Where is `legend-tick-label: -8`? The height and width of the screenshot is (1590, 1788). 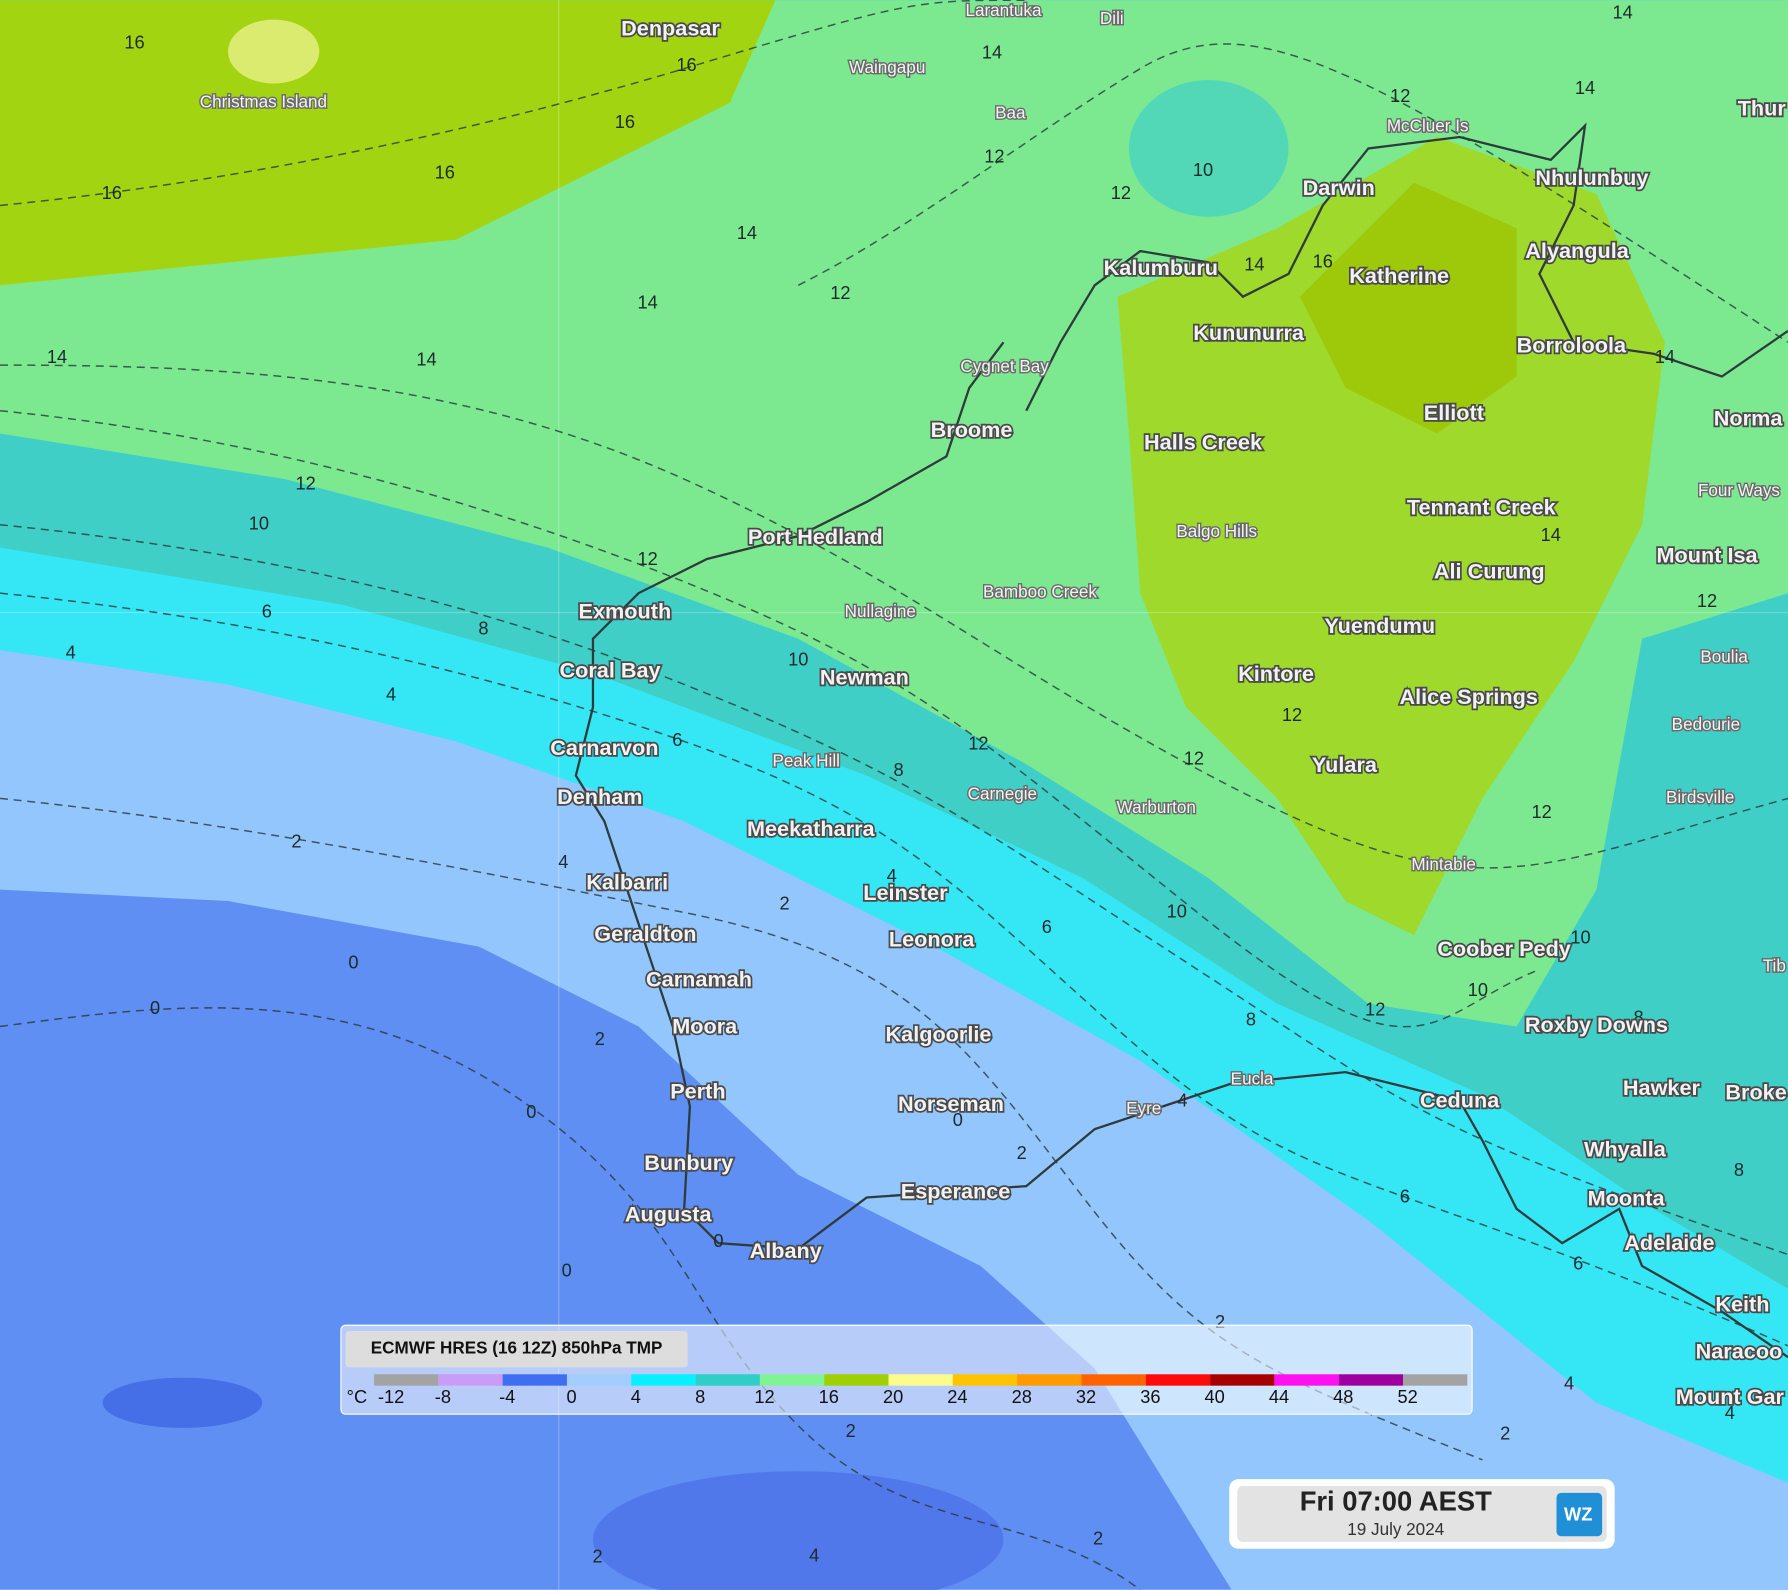 legend-tick-label: -8 is located at coordinates (443, 1396).